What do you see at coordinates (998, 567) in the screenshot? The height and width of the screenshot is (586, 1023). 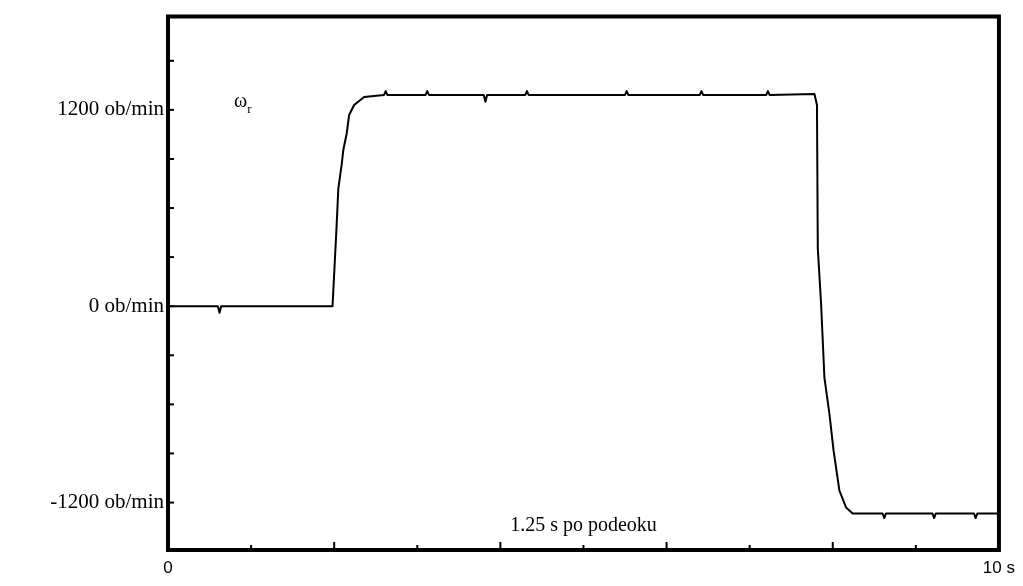 I see `x-tick-label: 10 s` at bounding box center [998, 567].